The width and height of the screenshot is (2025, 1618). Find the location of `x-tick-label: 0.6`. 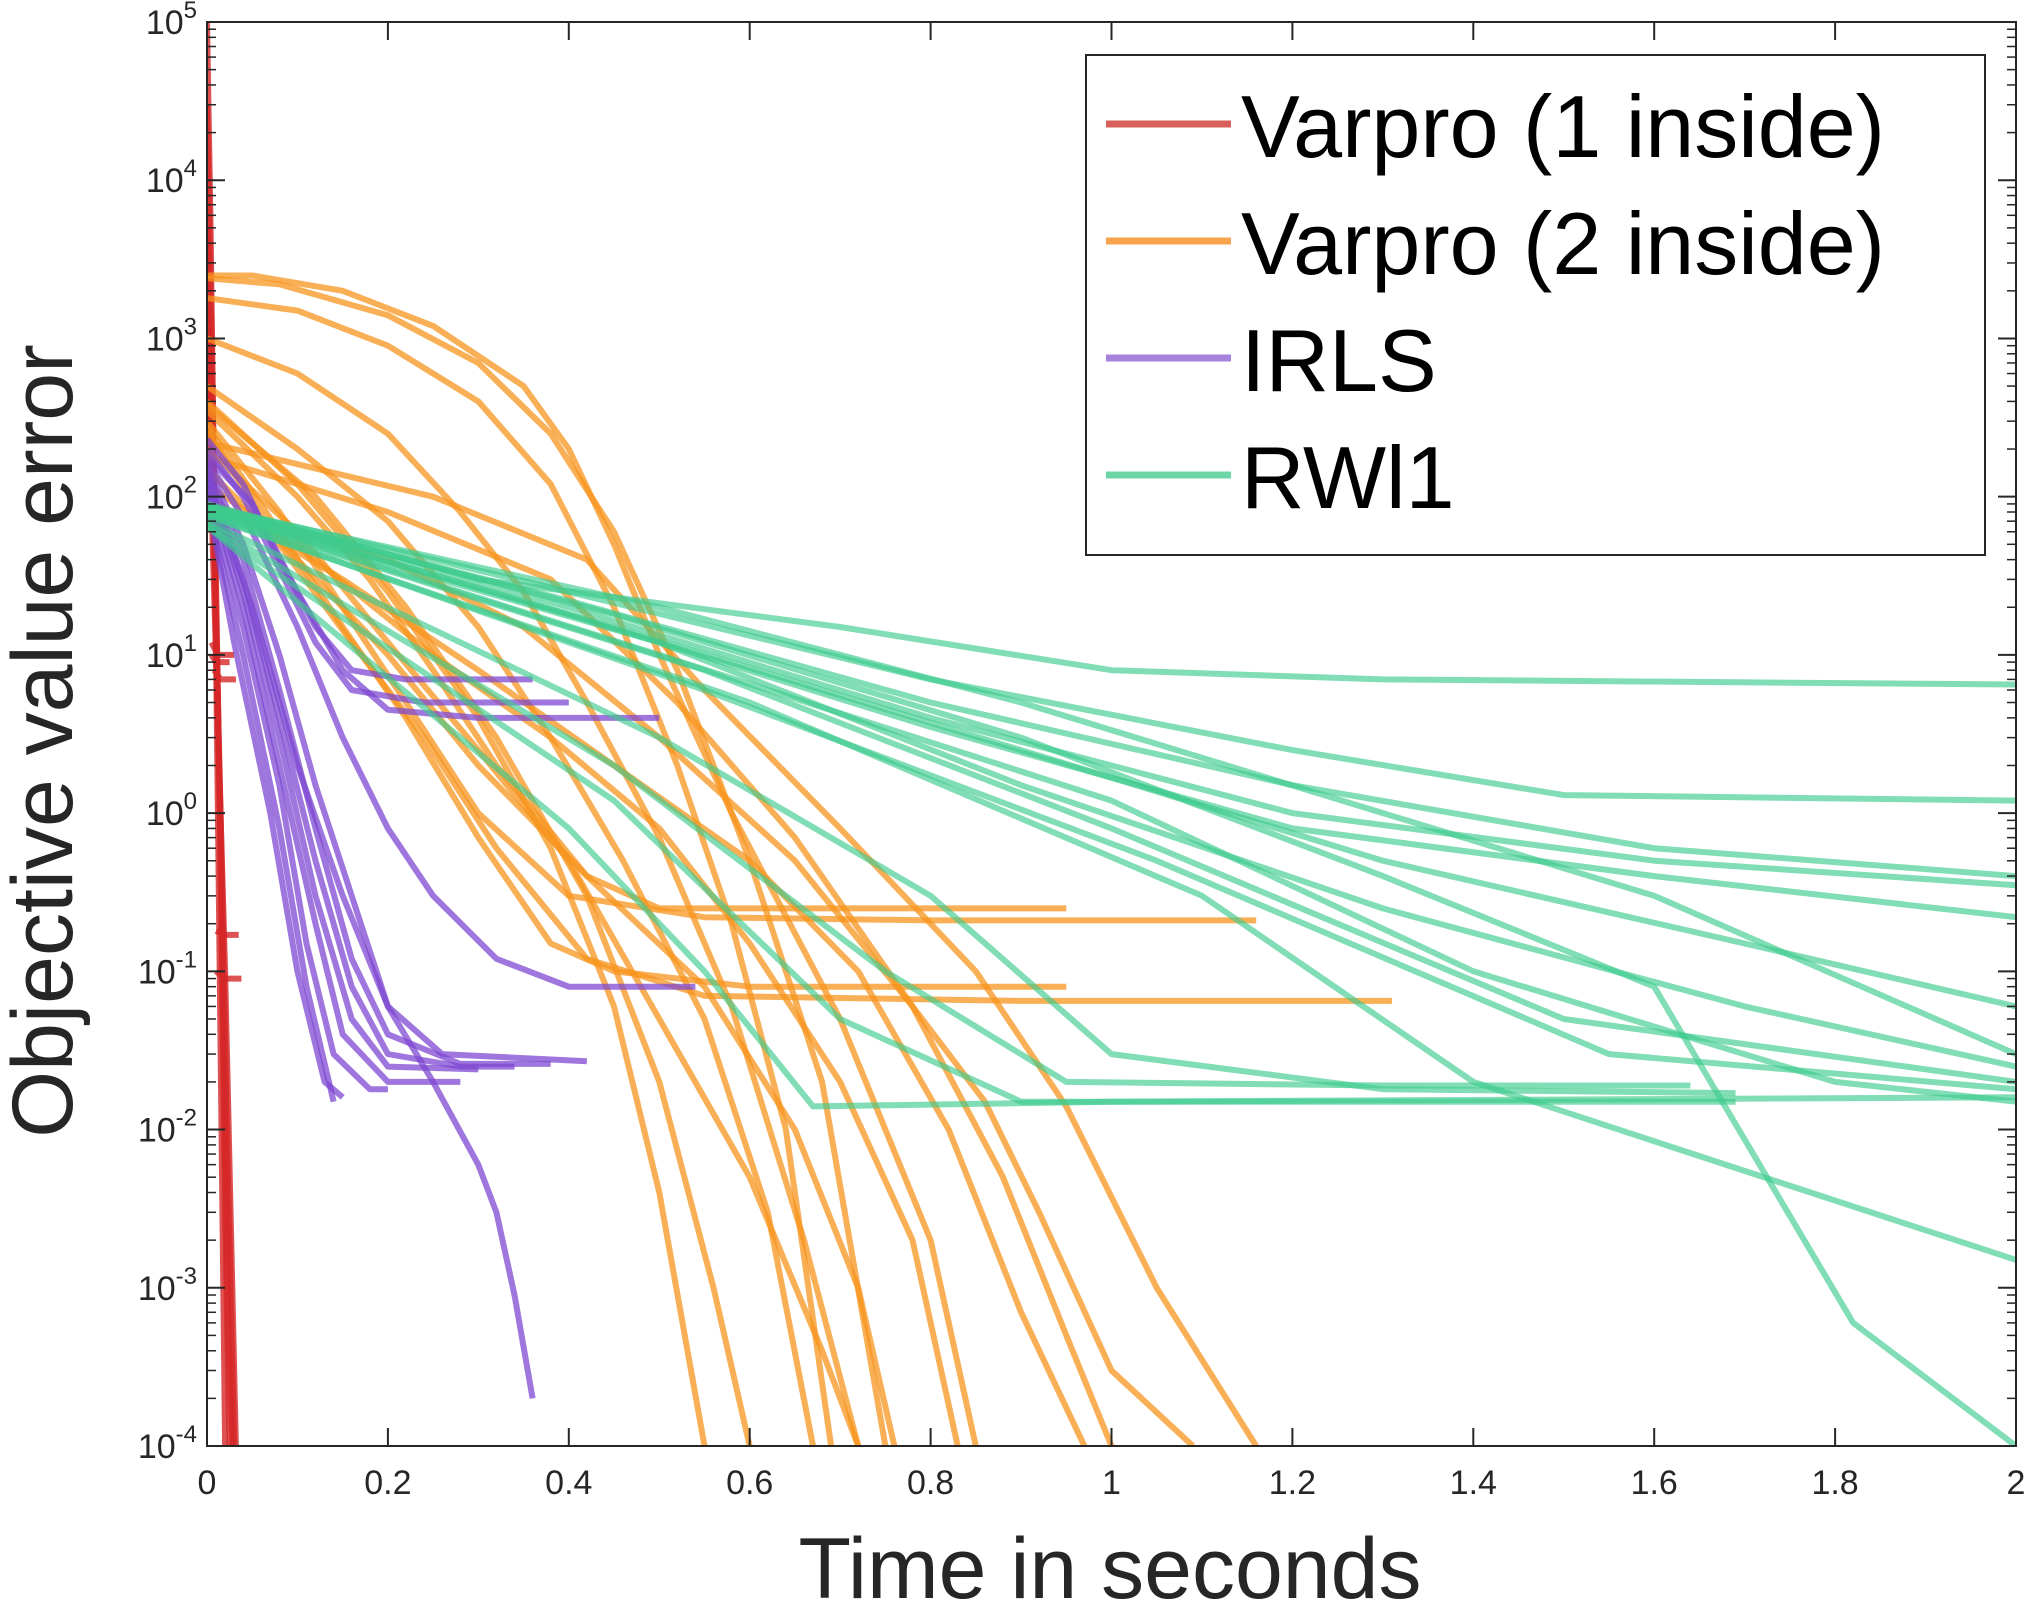

x-tick-label: 0.6 is located at coordinates (749, 1483).